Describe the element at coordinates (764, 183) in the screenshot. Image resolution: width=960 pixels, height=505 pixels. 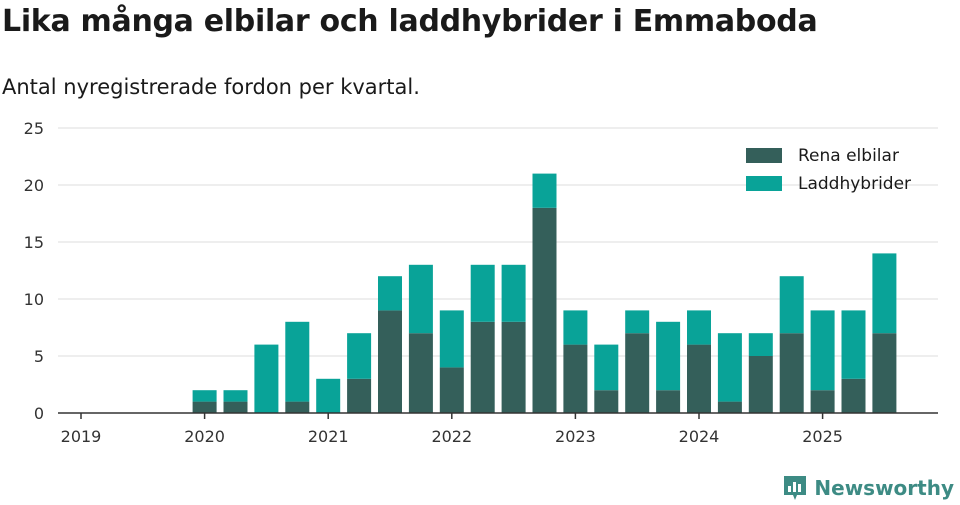
I see `legend-swatch-laddhybrider` at that location.